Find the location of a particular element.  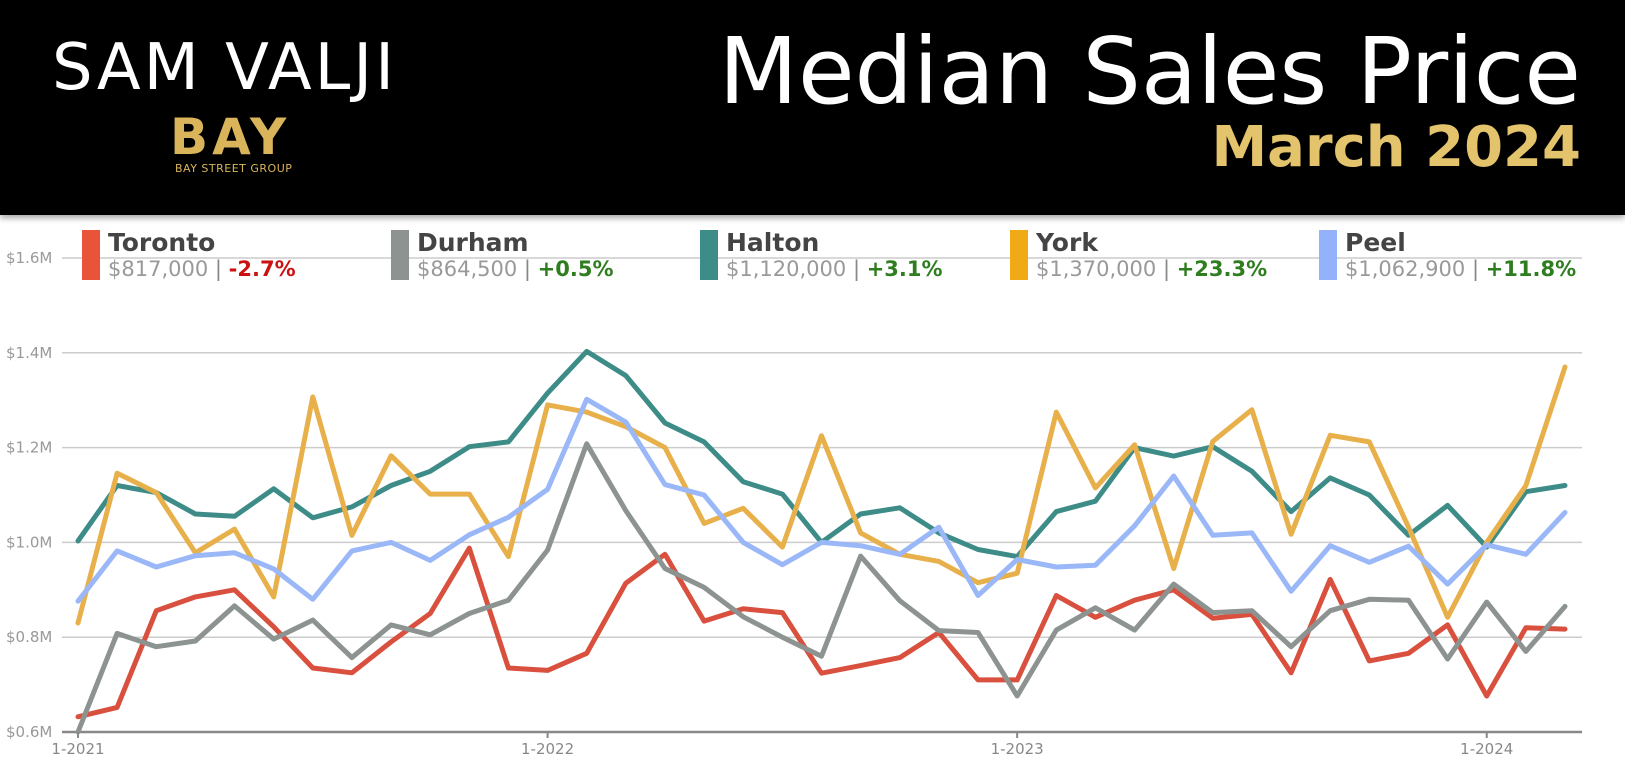

legend-value: $864,500 is located at coordinates (467, 269).